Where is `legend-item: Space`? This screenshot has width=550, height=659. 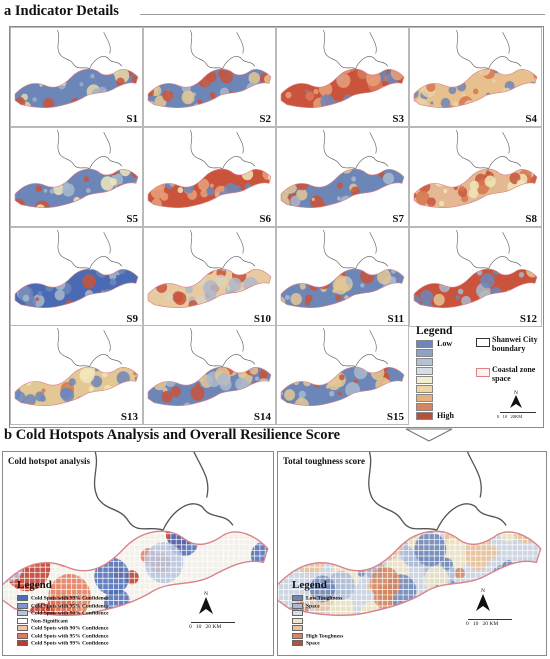 legend-item: Space is located at coordinates (306, 605).